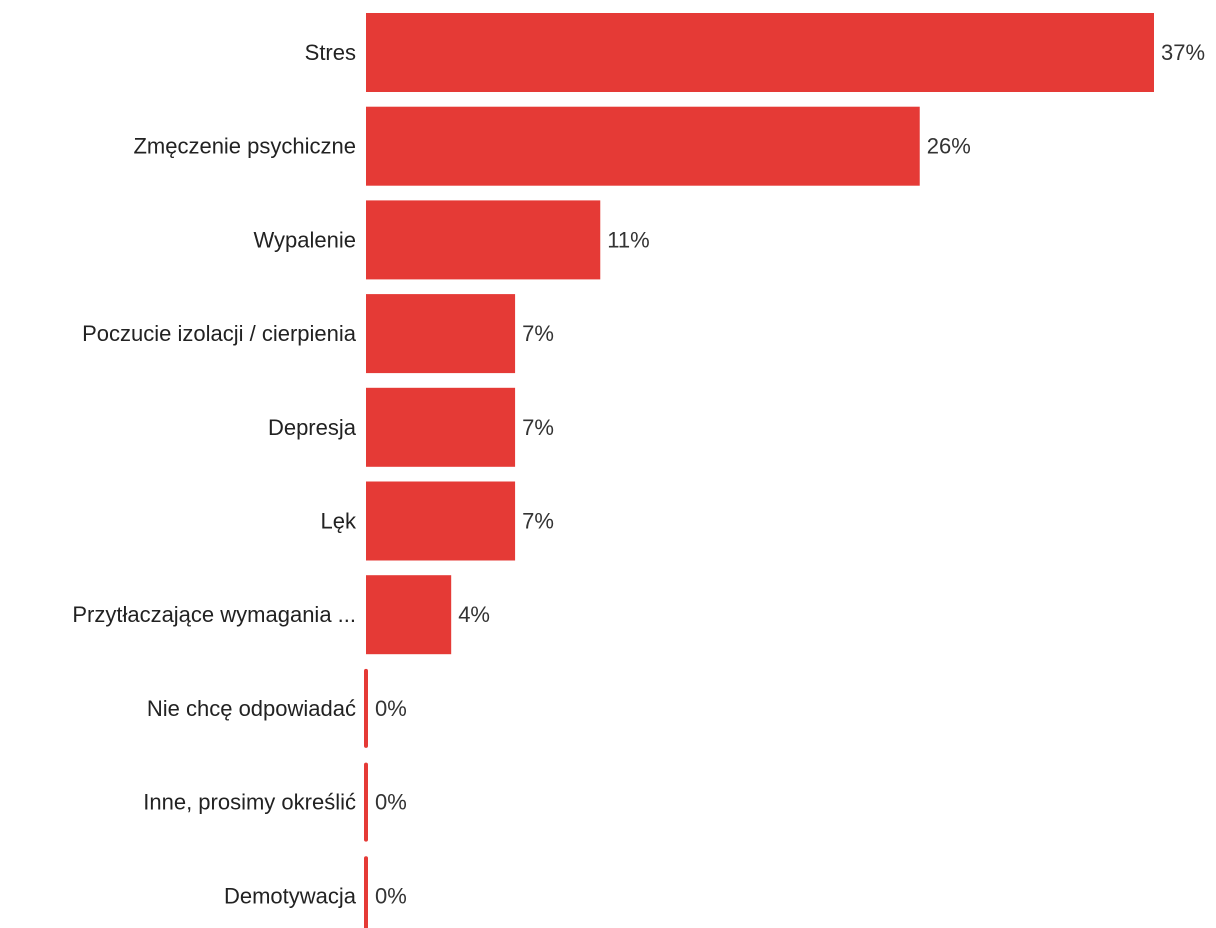  I want to click on category-label: Inne, prosimy określić, so click(249, 802).